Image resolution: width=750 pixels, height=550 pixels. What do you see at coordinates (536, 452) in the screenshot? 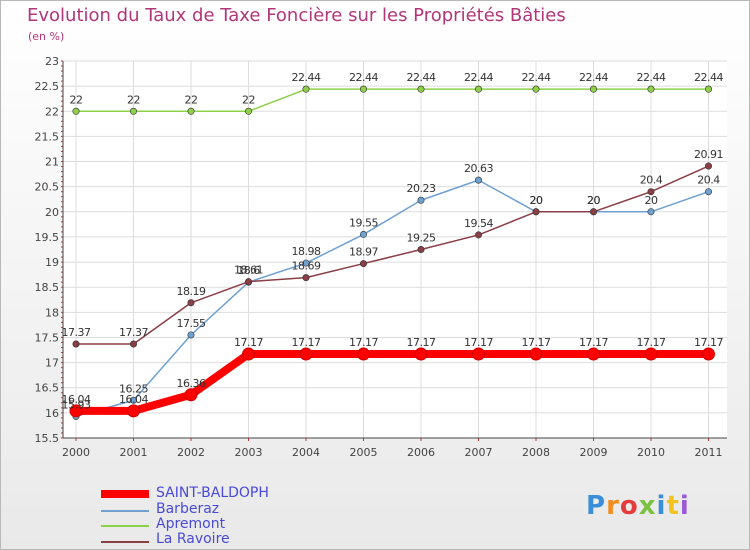
I see `x-tick-label: 2008` at bounding box center [536, 452].